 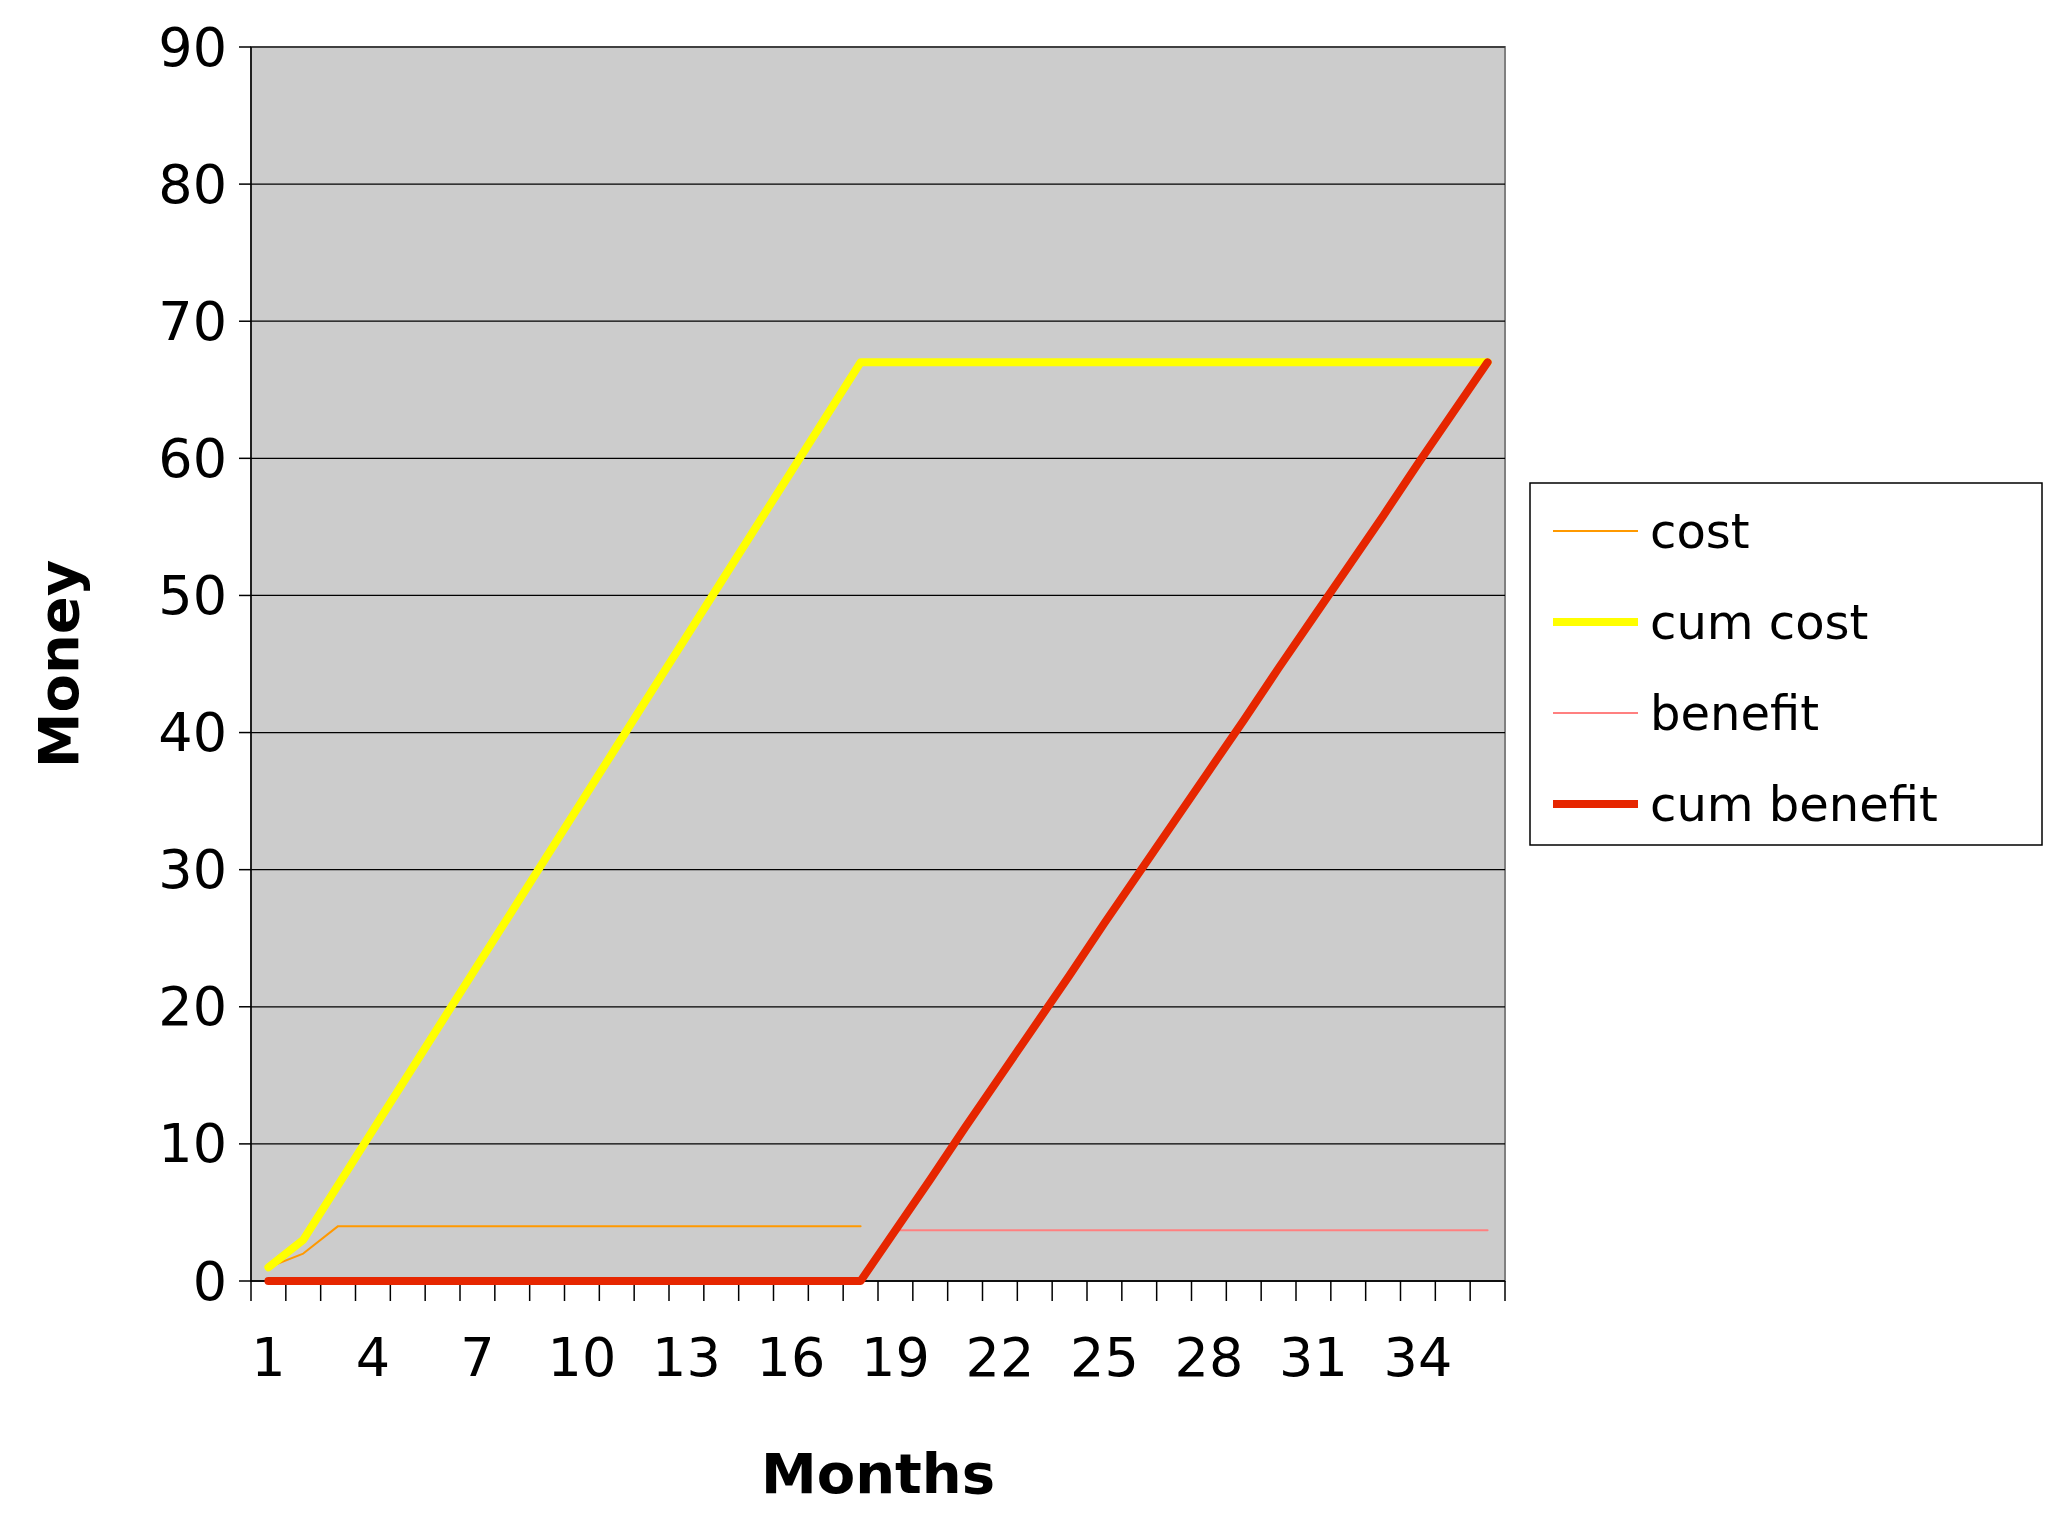 What do you see at coordinates (477, 1357) in the screenshot?
I see `x-tick-label: 7` at bounding box center [477, 1357].